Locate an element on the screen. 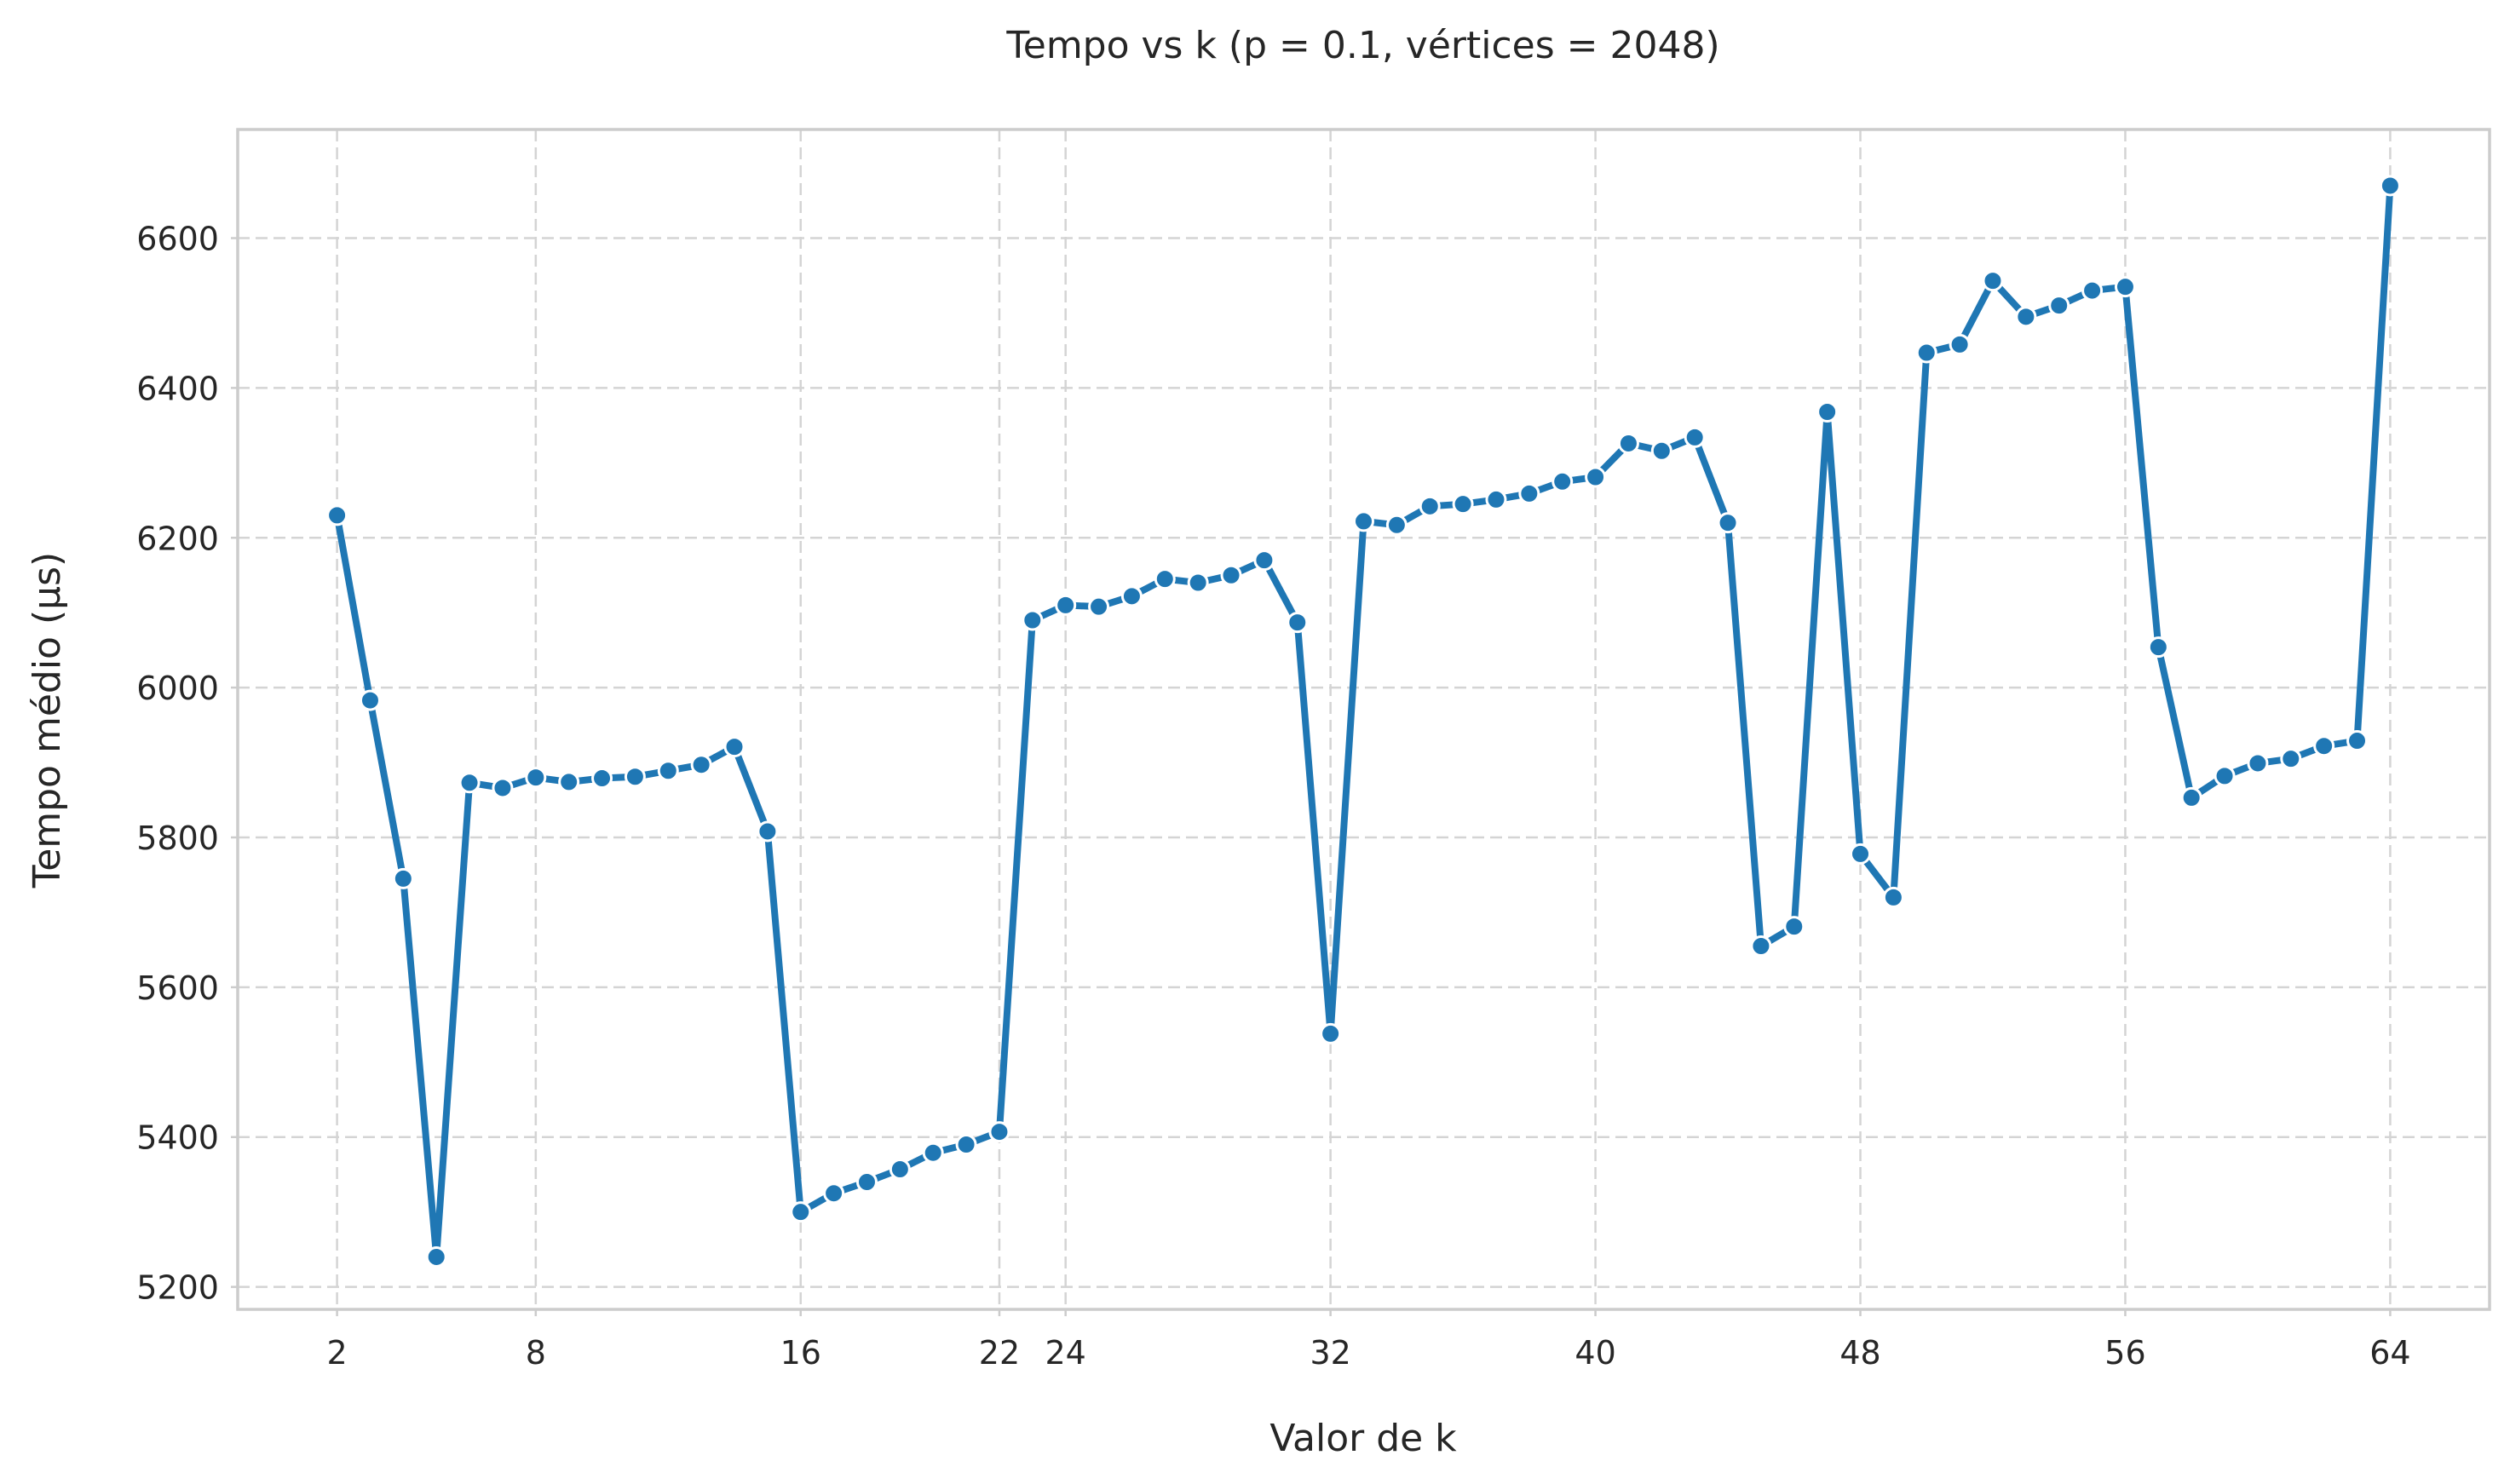 Image resolution: width=2510 pixels, height=1484 pixels. x-tick-label: 64 is located at coordinates (2389, 1353).